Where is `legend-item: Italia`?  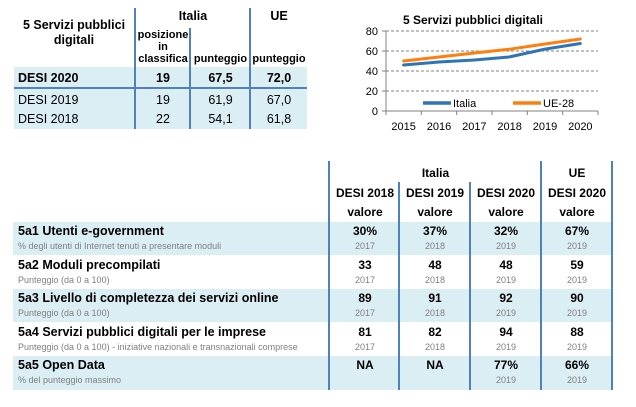
legend-item: Italia is located at coordinates (450, 104).